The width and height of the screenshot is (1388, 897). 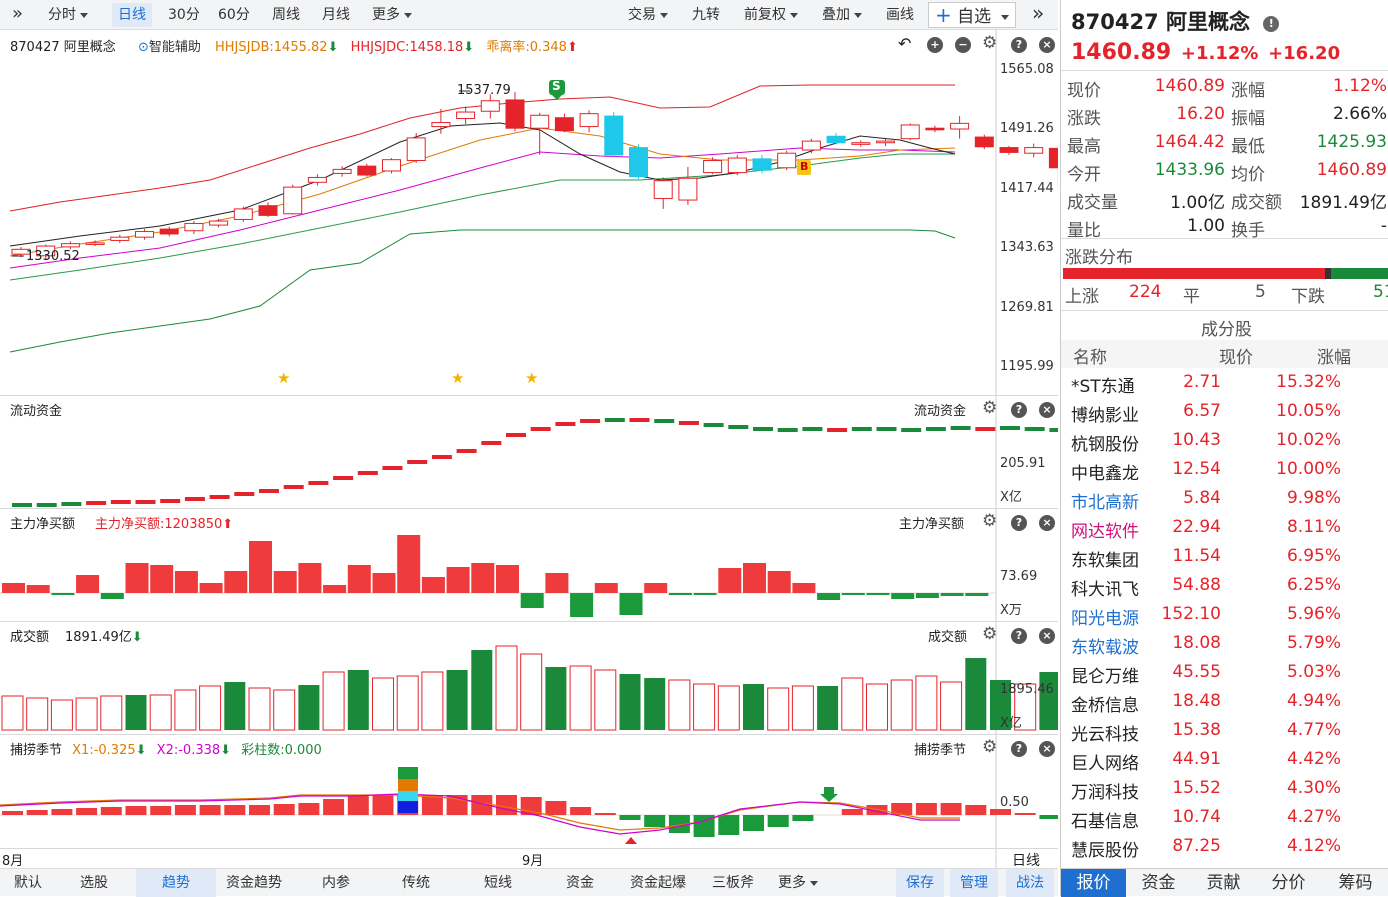 I want to click on tab-insider: 内参, so click(x=336, y=883).